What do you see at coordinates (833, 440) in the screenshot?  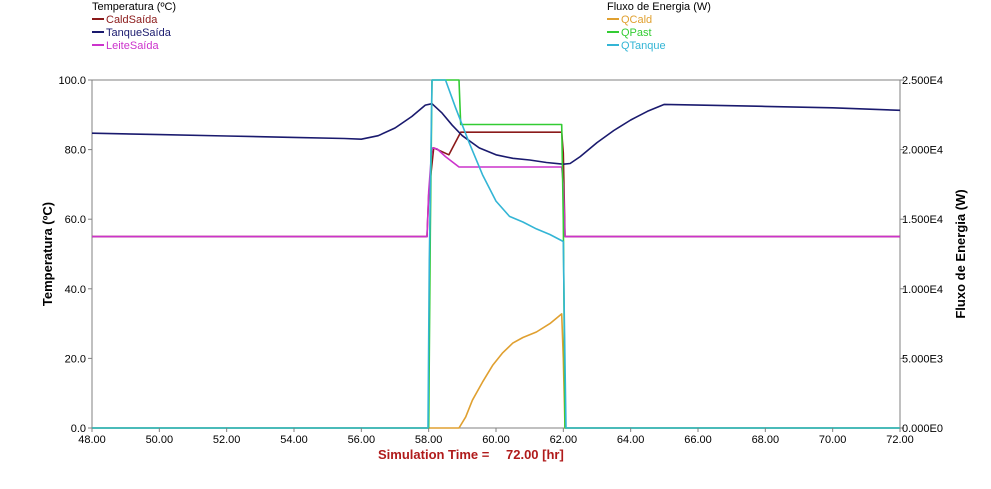 I see `x-tick-label: 70.00` at bounding box center [833, 440].